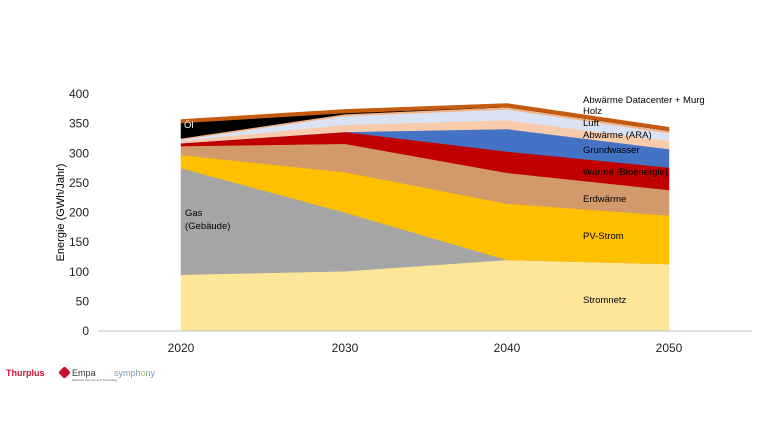  Describe the element at coordinates (425, 117) in the screenshot. I see `area-series-abwärme-datacenter-murg` at that location.